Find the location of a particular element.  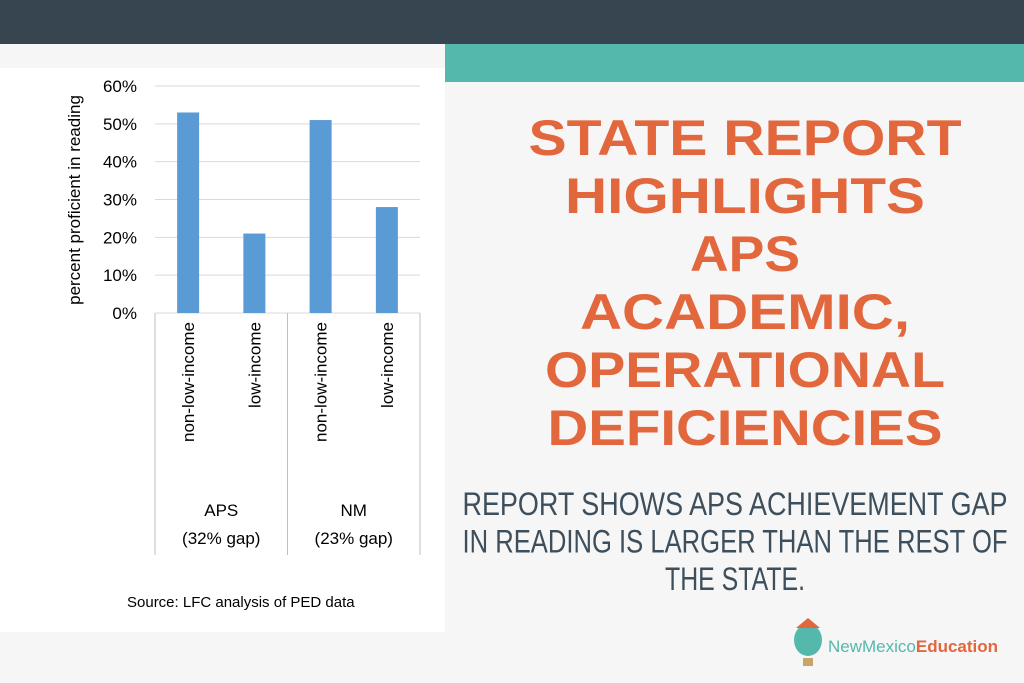

accent-bar is located at coordinates (734, 63).